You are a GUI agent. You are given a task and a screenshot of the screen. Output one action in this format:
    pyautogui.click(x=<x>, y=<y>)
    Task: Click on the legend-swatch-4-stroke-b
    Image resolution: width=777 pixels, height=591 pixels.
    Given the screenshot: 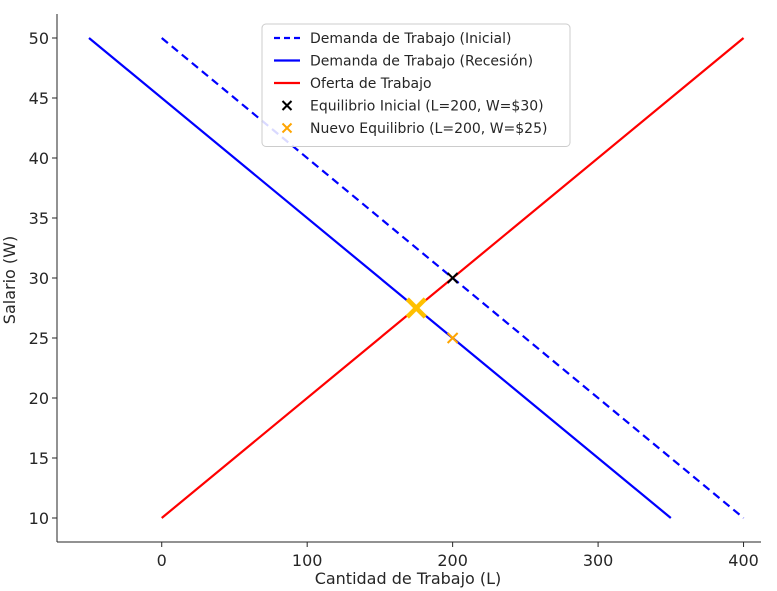 What is the action you would take?
    pyautogui.click(x=287, y=128)
    